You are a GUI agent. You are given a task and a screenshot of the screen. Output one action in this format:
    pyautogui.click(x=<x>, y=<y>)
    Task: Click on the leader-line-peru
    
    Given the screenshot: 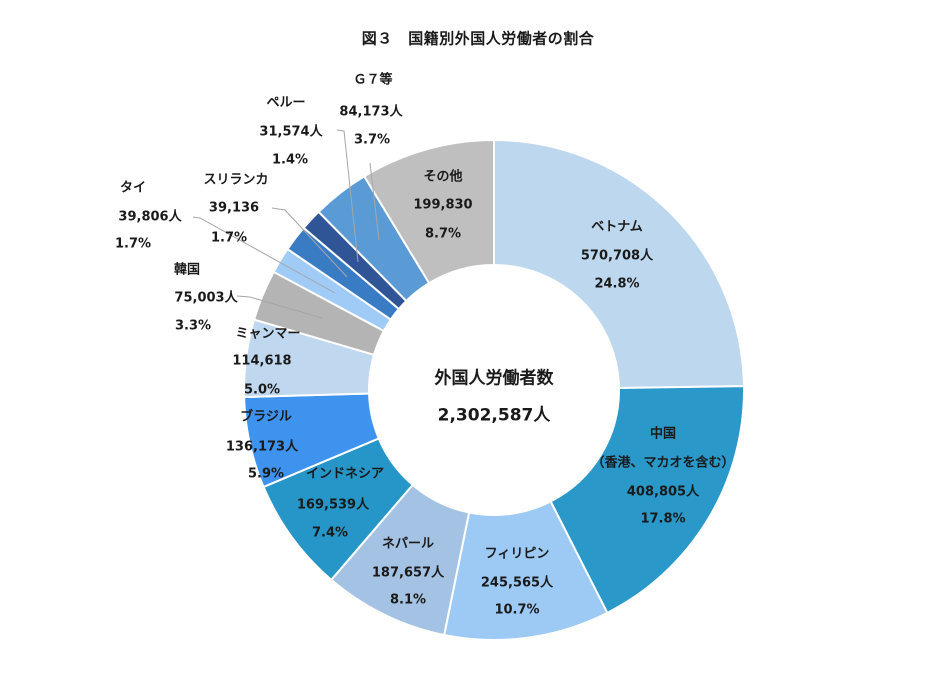 What is the action you would take?
    pyautogui.click(x=347, y=196)
    